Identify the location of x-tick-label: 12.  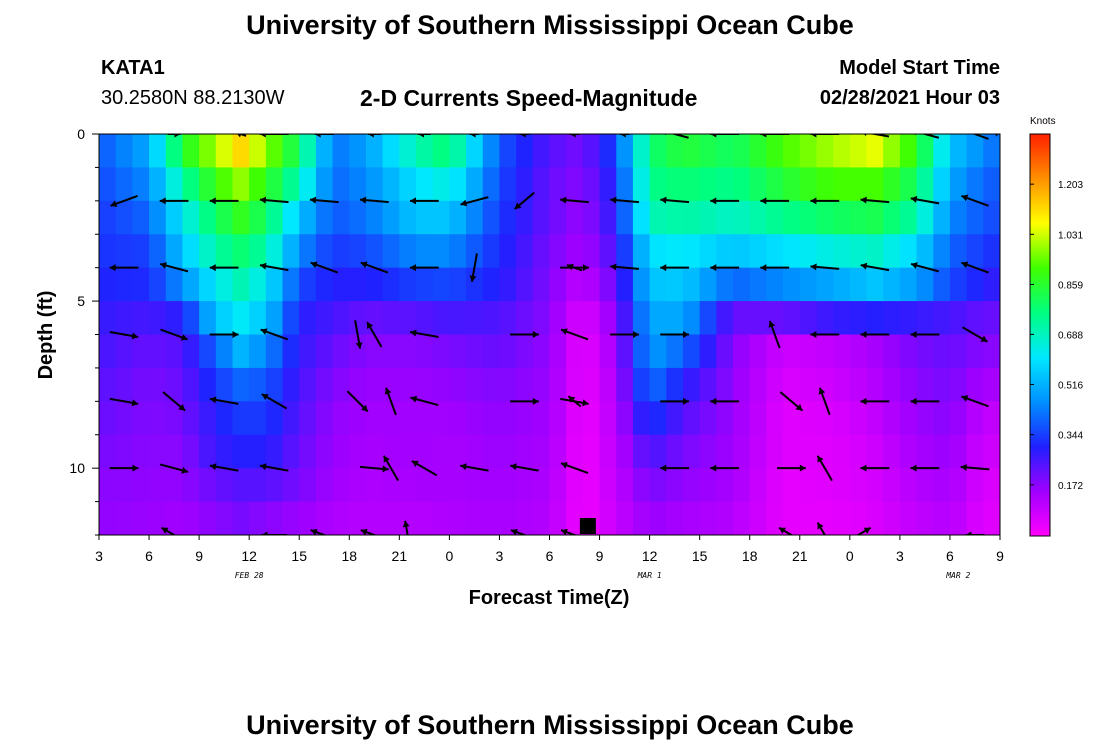
(650, 556).